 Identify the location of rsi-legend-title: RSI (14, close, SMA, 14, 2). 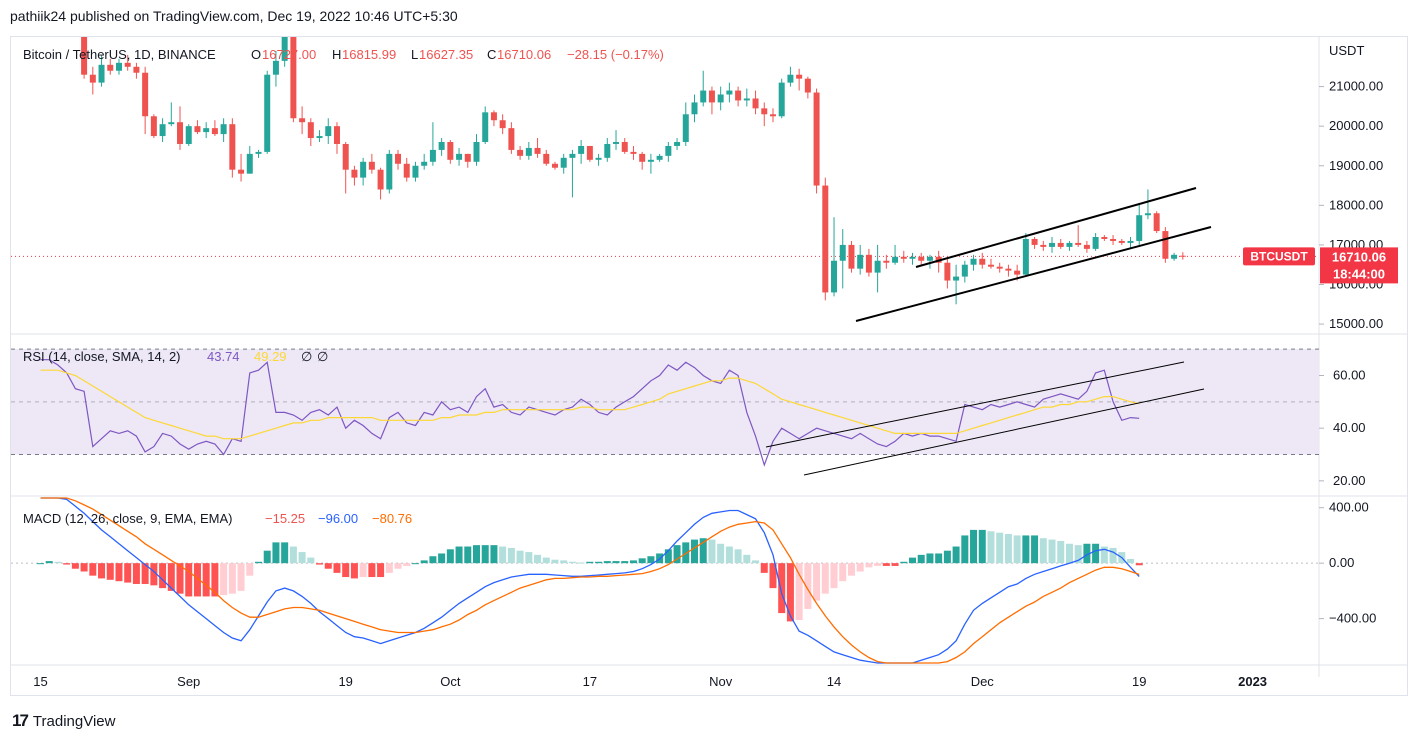
(102, 356).